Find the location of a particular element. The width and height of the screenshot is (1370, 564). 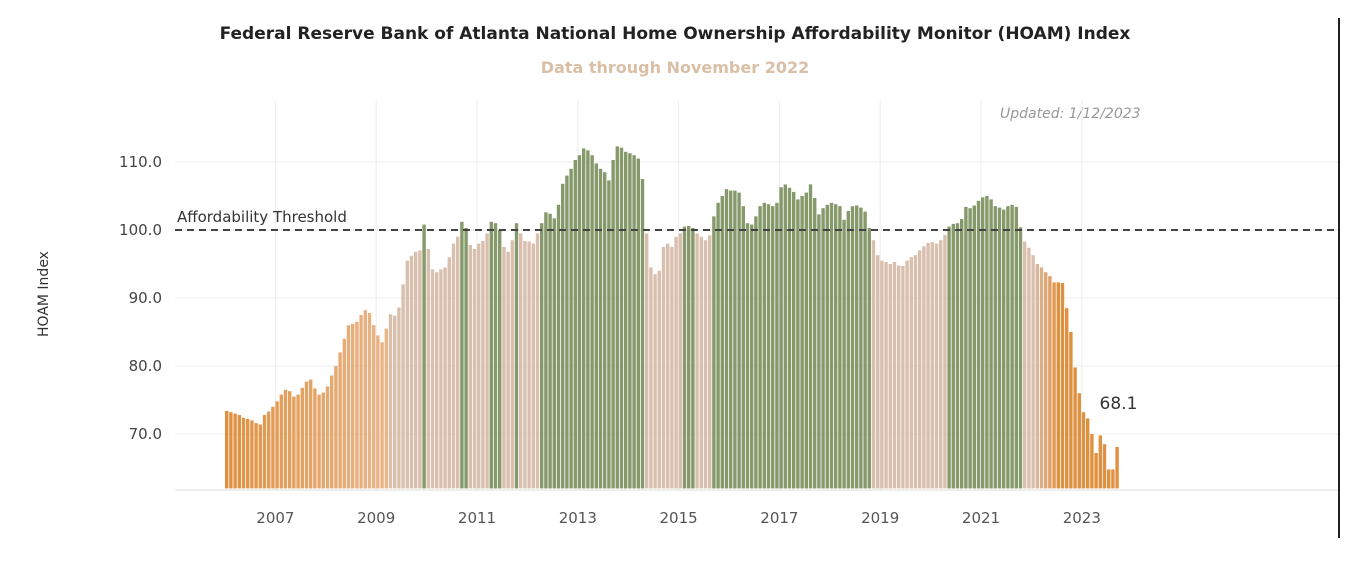

x-tick-label: 2009 is located at coordinates (376, 518).